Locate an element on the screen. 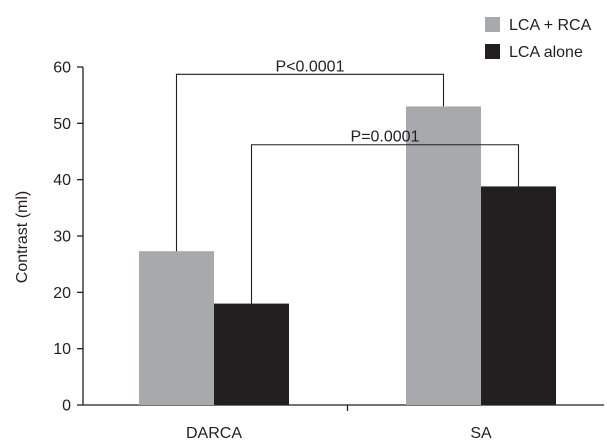 Image resolution: width=607 pixels, height=442 pixels. significance-label: P=0.0001 is located at coordinates (385, 137).